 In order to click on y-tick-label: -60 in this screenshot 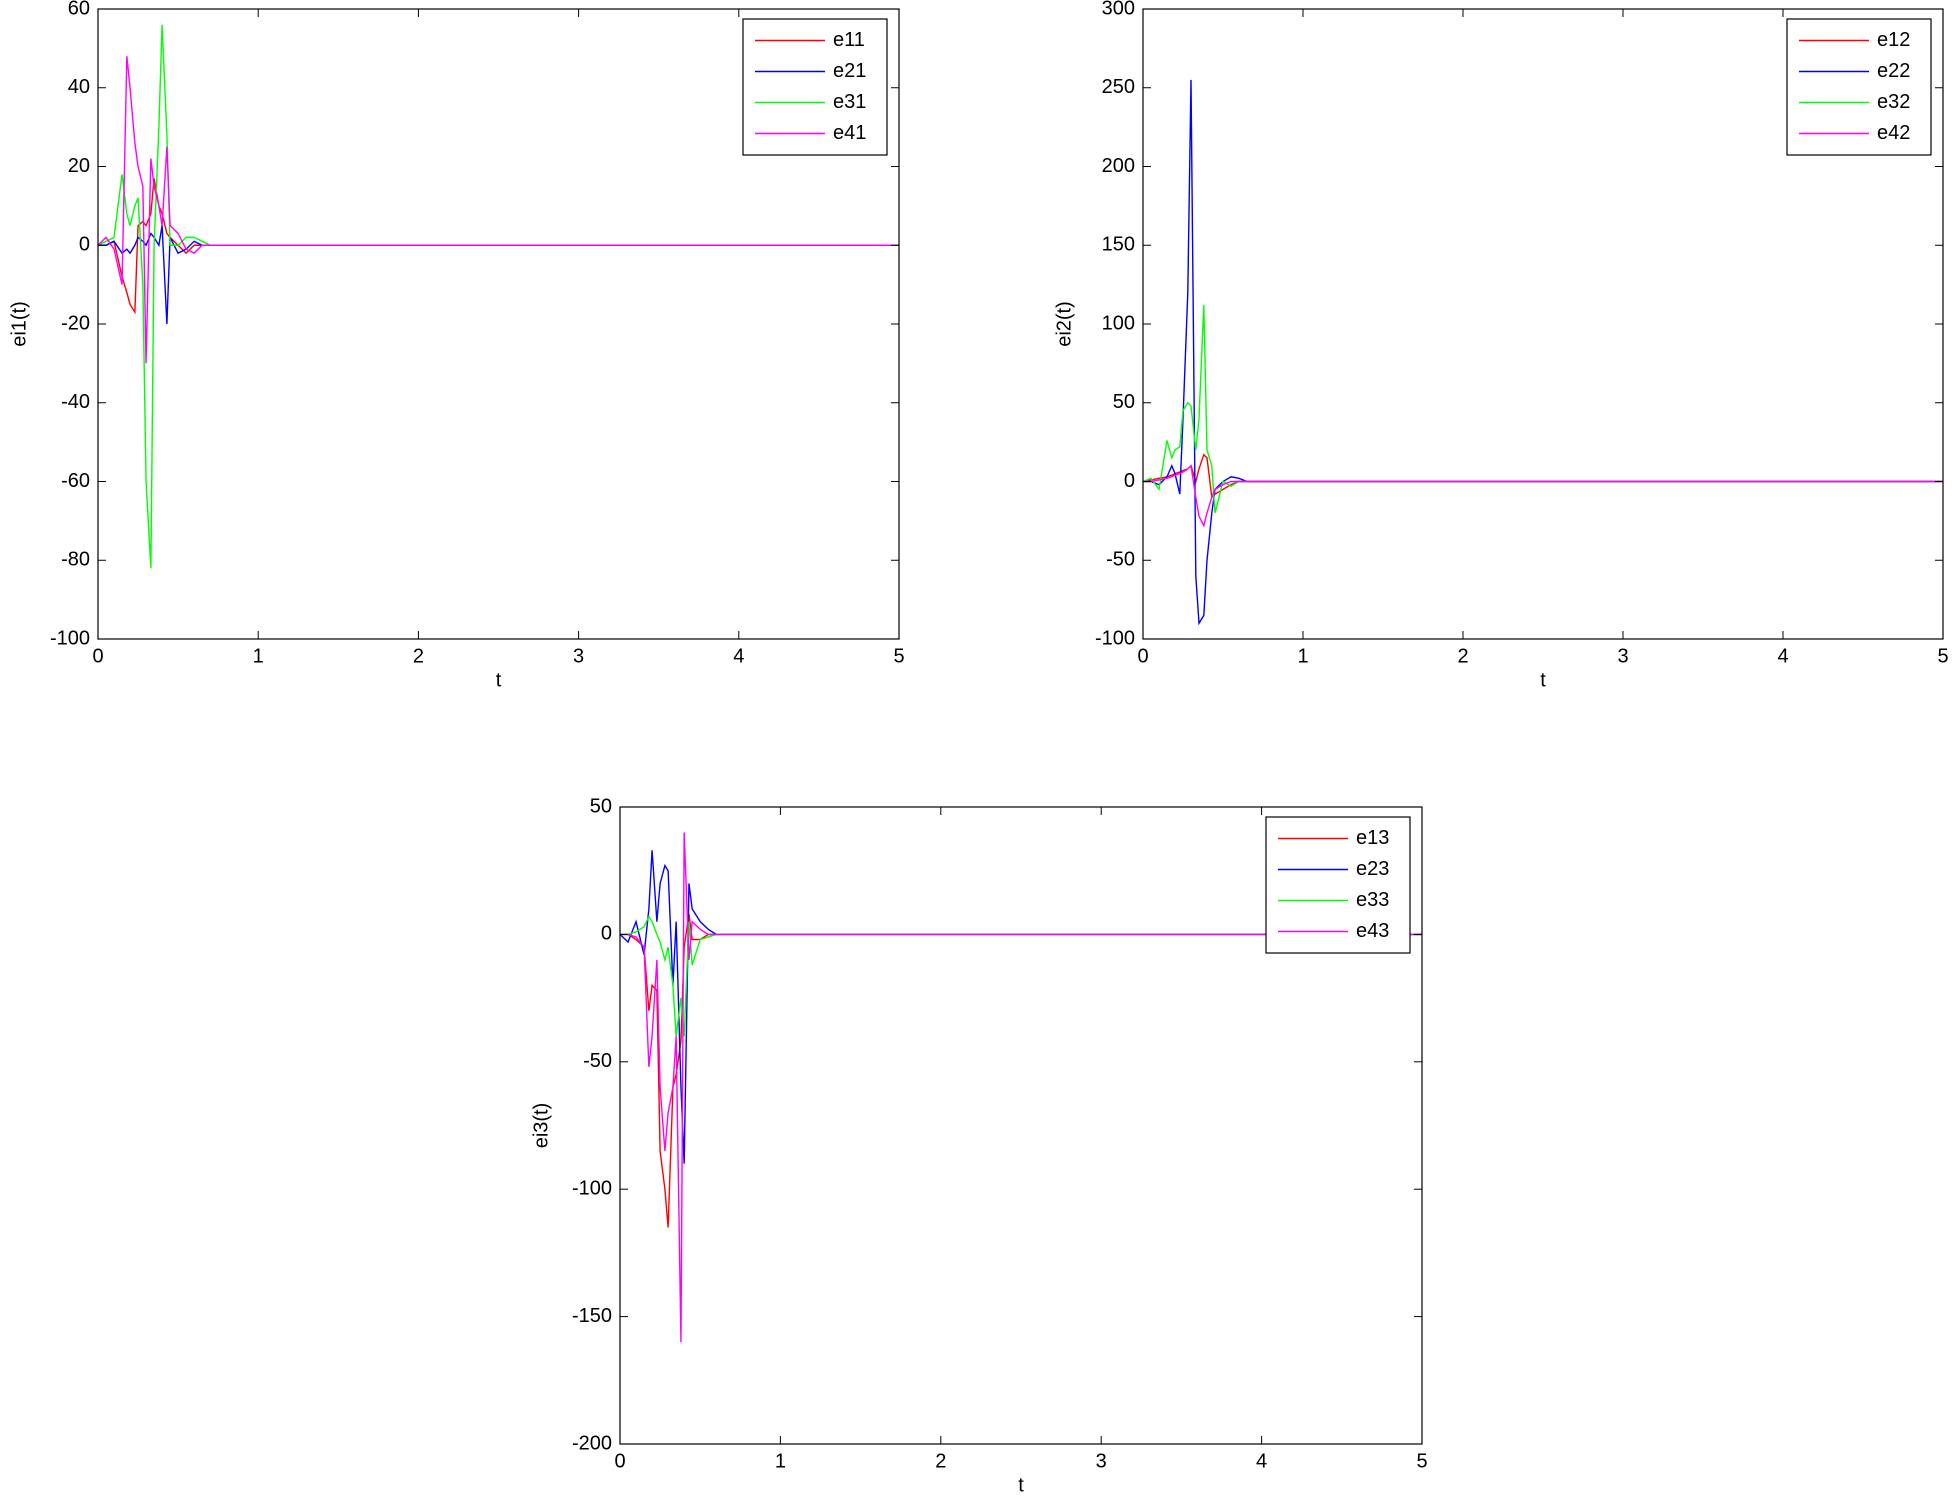, I will do `click(75, 481)`.